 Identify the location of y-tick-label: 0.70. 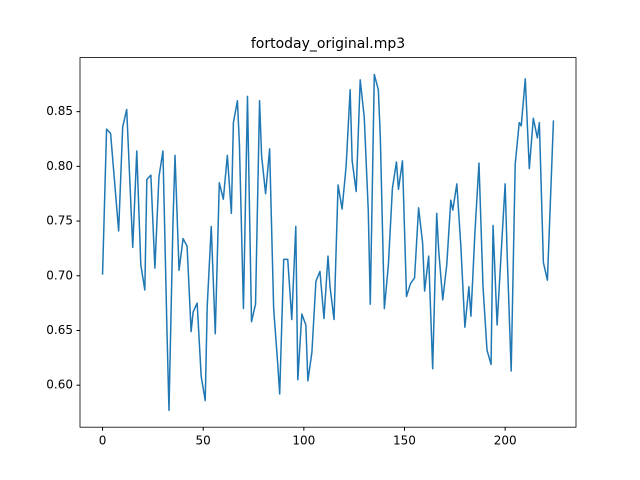
(59, 275).